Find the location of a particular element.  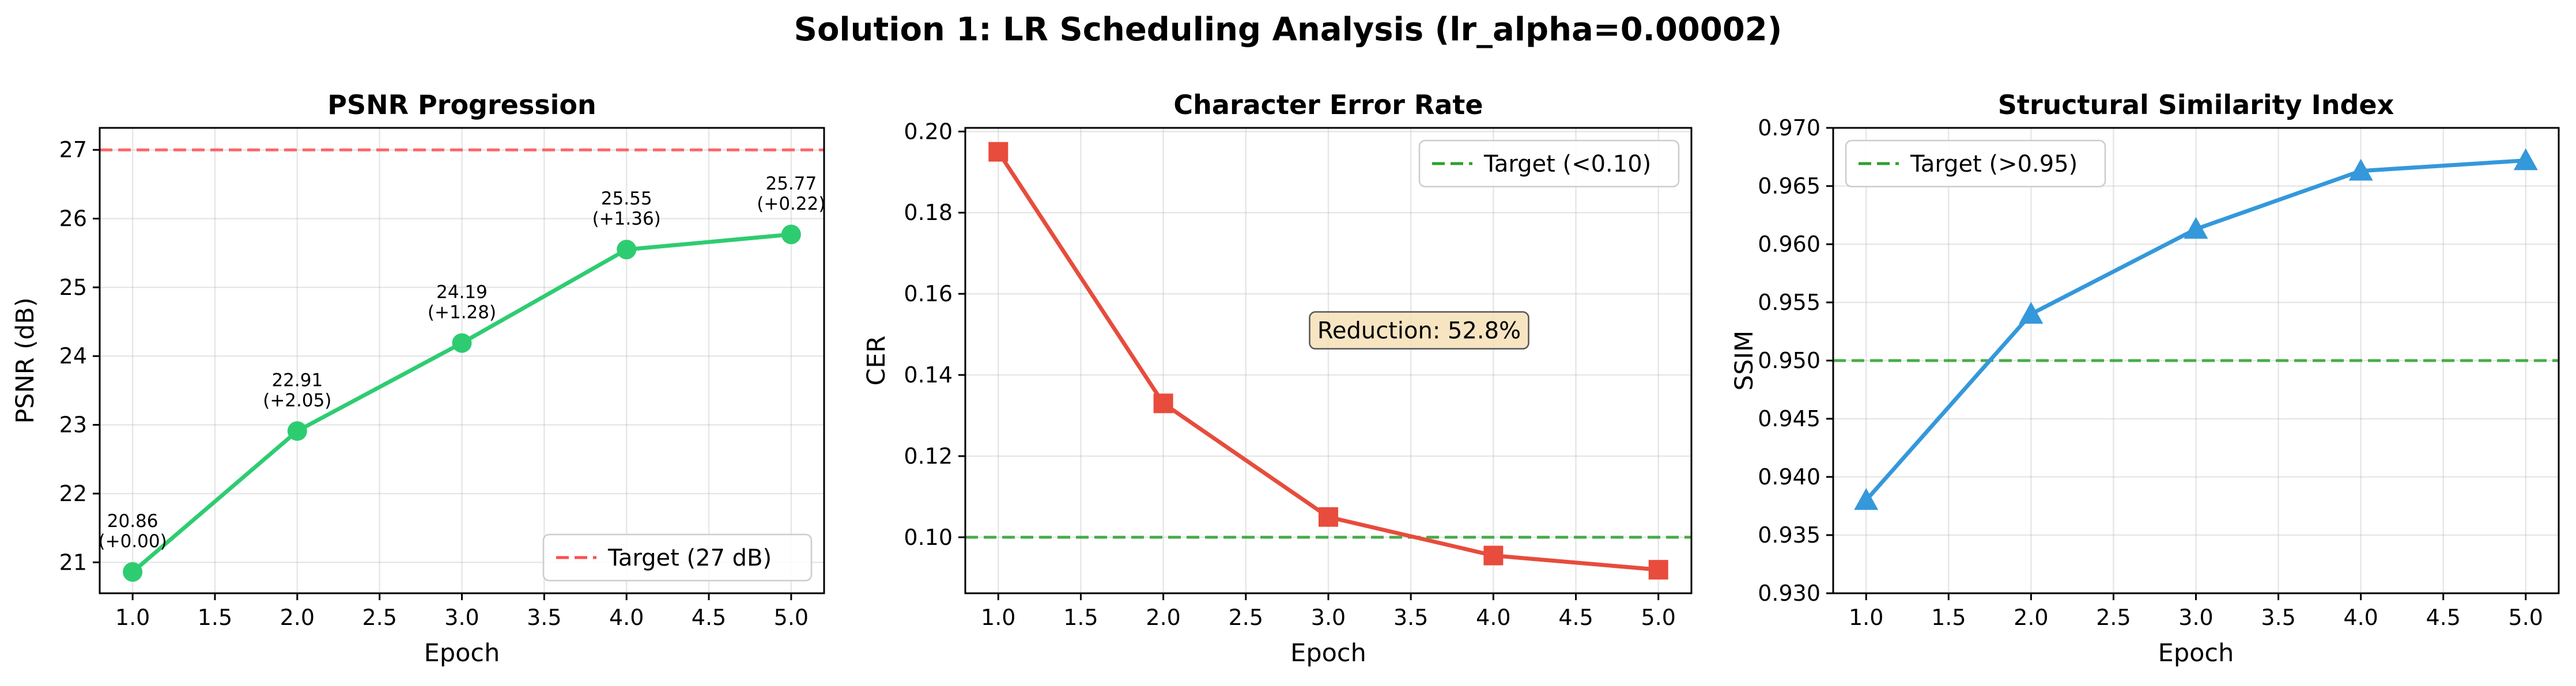

ssim-y-tick-label: 0.965 is located at coordinates (1789, 186).